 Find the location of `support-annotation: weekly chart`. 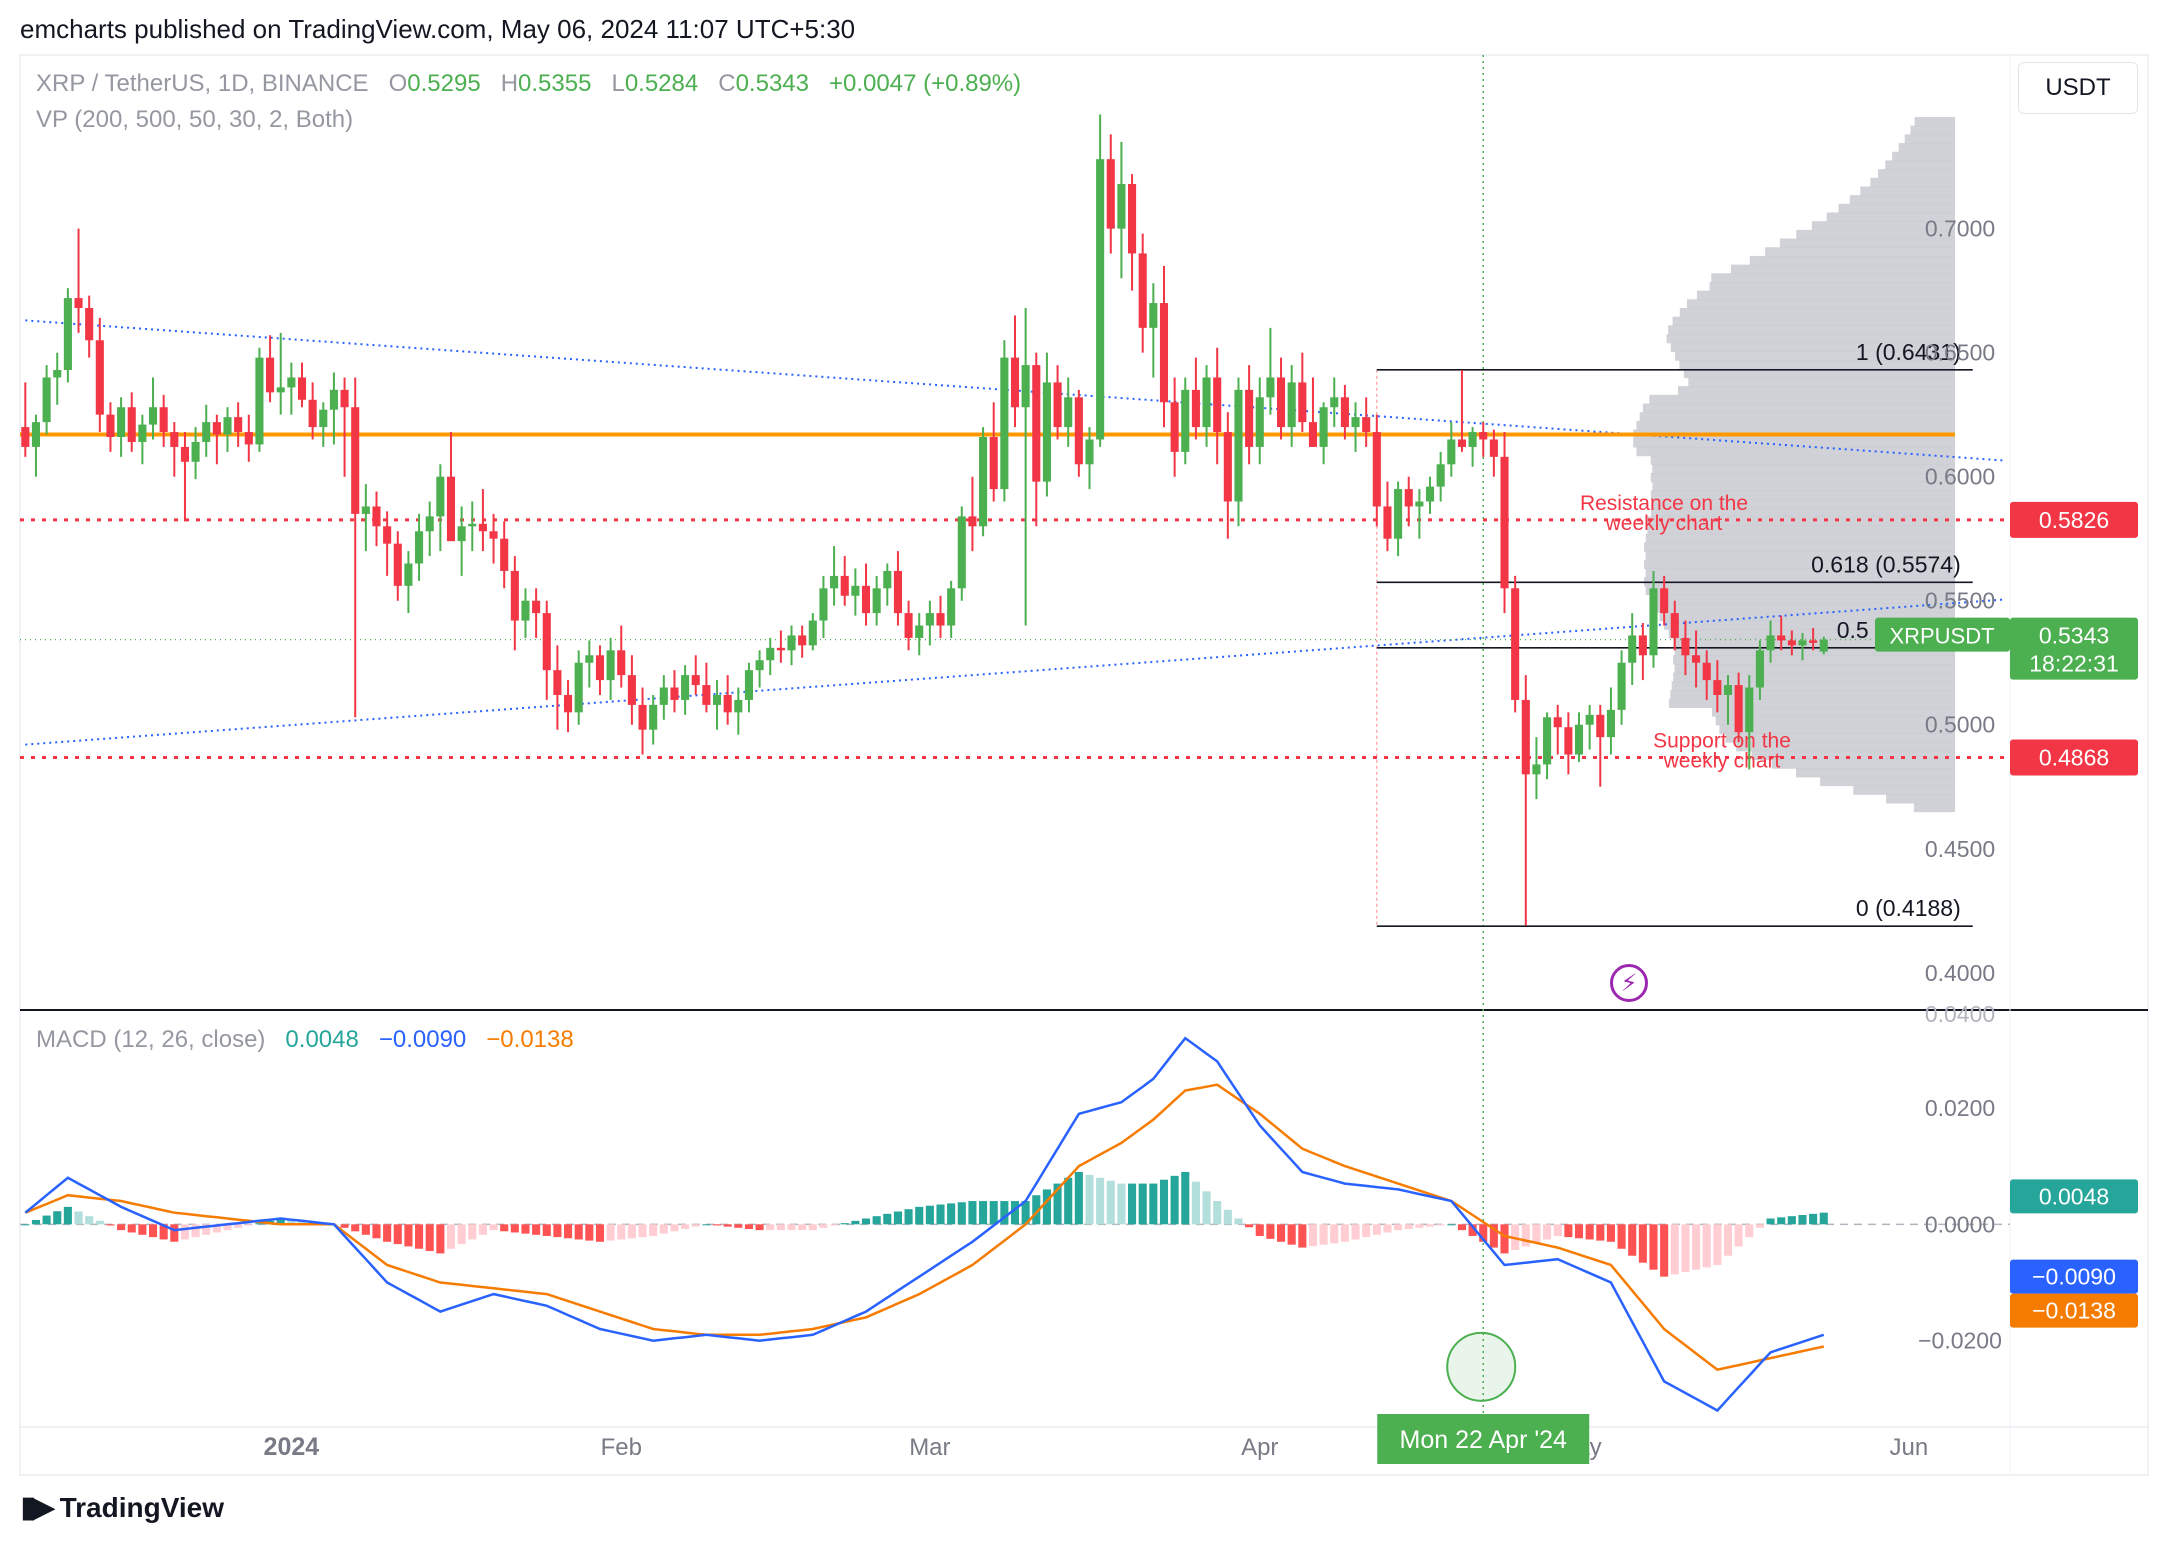

support-annotation: weekly chart is located at coordinates (1722, 760).